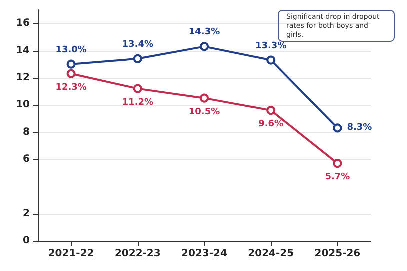 This screenshot has height=271, width=407. I want to click on data-label: 13.0%, so click(71, 50).